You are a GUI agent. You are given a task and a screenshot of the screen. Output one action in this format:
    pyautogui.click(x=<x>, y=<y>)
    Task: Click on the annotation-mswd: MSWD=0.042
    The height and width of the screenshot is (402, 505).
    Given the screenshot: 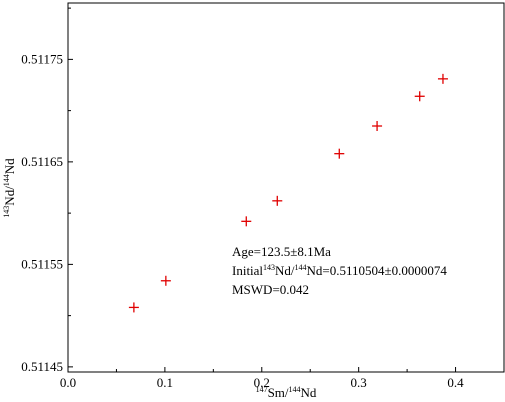 What is the action you would take?
    pyautogui.click(x=270, y=289)
    